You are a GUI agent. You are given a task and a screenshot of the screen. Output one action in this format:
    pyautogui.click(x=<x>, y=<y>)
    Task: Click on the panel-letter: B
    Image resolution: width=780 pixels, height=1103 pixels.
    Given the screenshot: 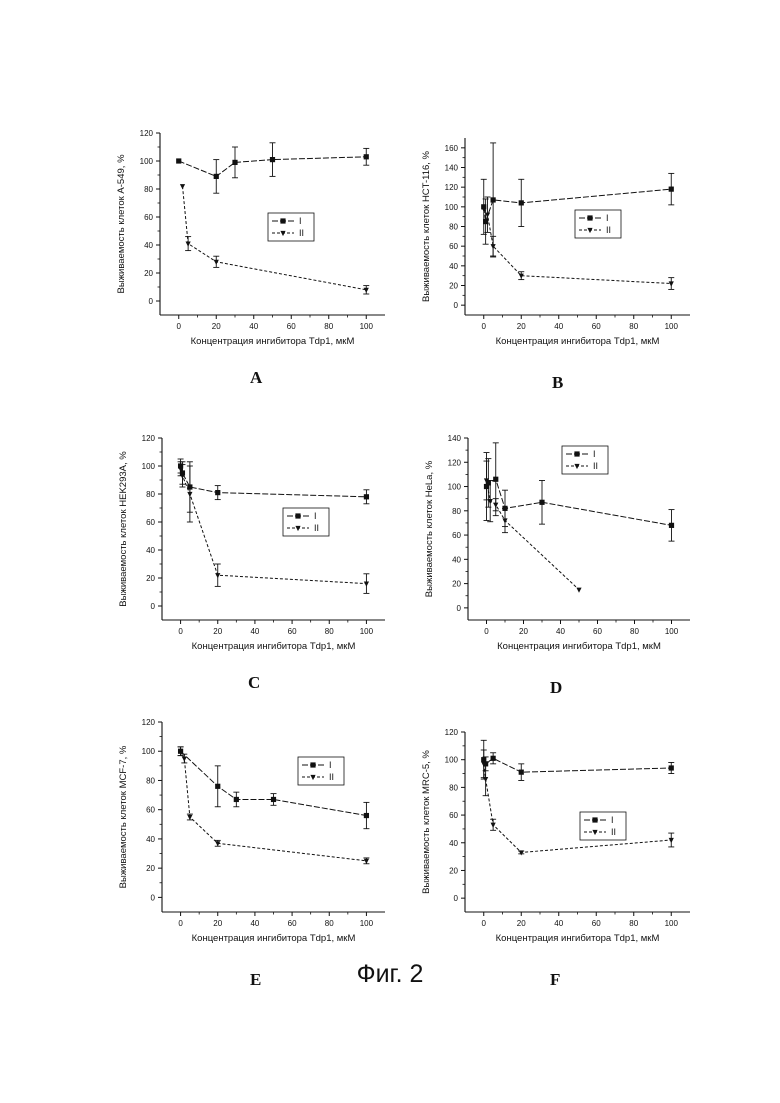 What is the action you would take?
    pyautogui.click(x=557, y=383)
    